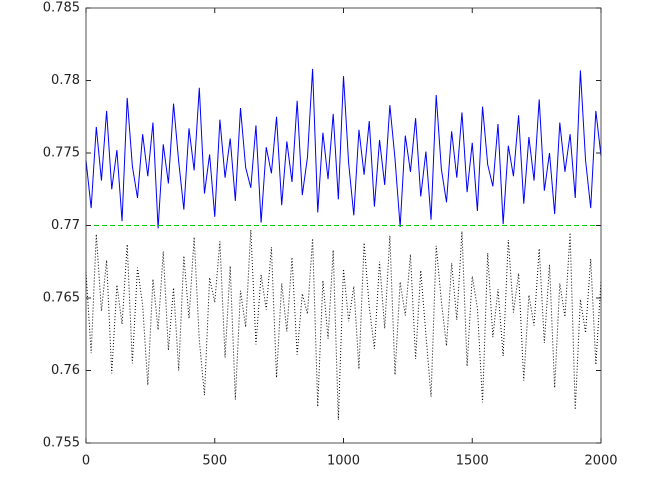  Describe the element at coordinates (65, 80) in the screenshot. I see `y-tick-label: 0.78` at that location.